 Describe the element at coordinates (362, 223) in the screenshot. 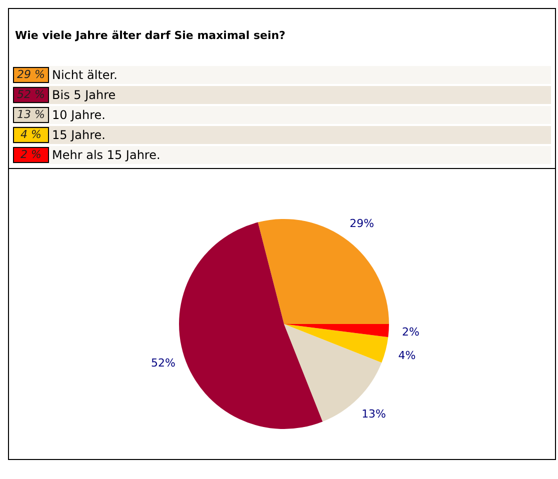

I see `data-label: 29%` at that location.